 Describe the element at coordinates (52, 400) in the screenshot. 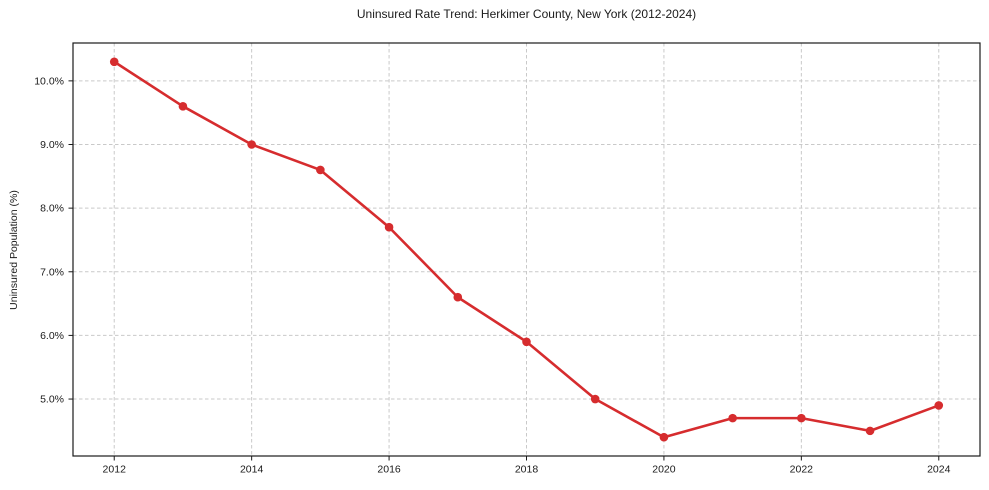

I see `y-tick-label: 5.0%` at that location.